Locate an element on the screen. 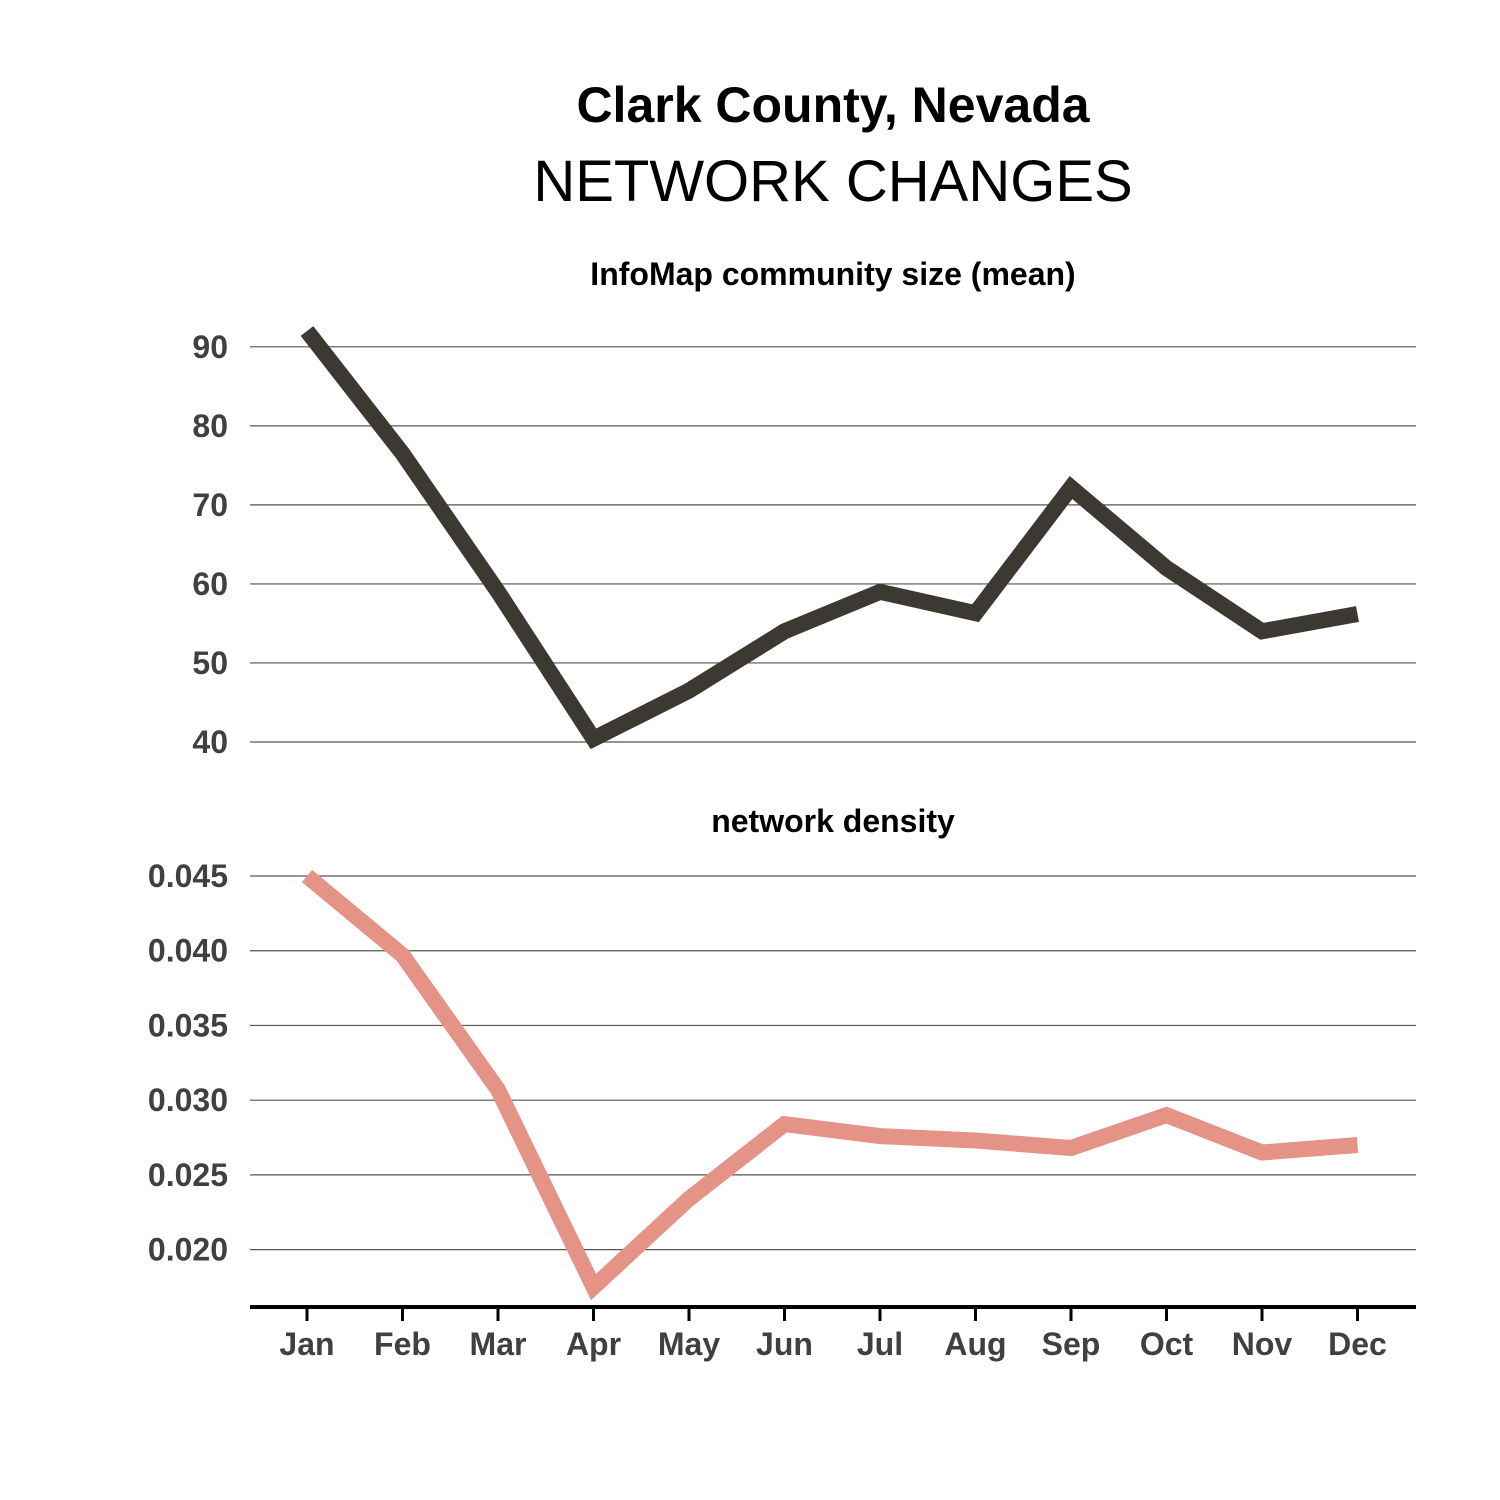  y-tick-label: 0.035 is located at coordinates (188, 1025).